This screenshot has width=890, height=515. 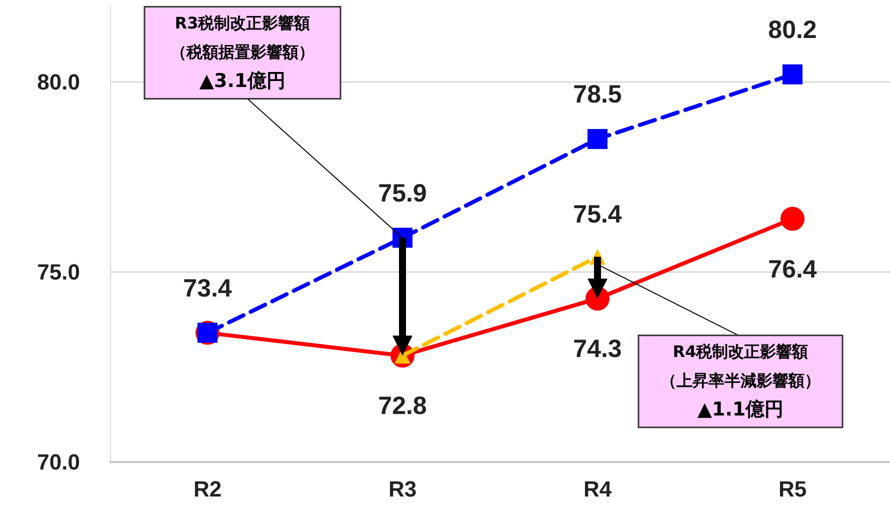 I want to click on annotation: R3税制改正影響額（税額据置影響額）▲3.1億円, so click(x=242, y=52).